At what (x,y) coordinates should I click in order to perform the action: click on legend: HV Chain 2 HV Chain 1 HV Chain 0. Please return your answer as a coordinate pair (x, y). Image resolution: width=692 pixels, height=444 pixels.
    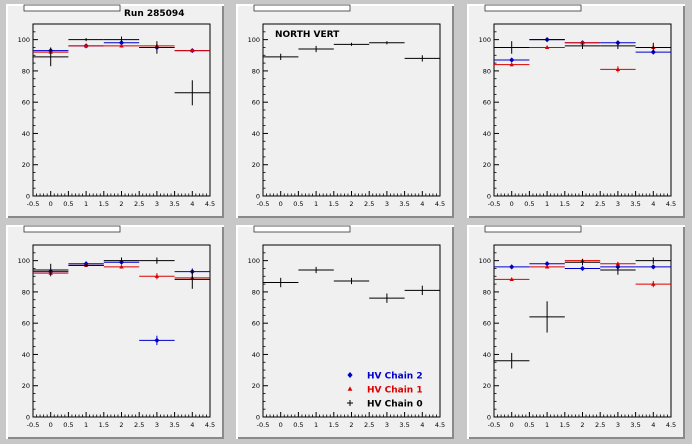
    Looking at the image, I should click on (385, 391).